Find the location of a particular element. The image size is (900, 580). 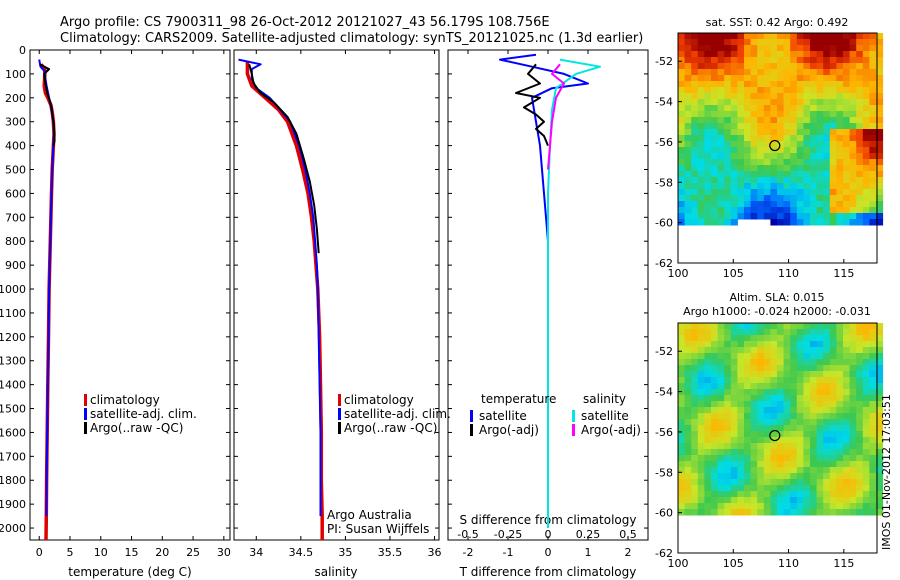

sst_map-ytick-label: -56 is located at coordinates (664, 142).